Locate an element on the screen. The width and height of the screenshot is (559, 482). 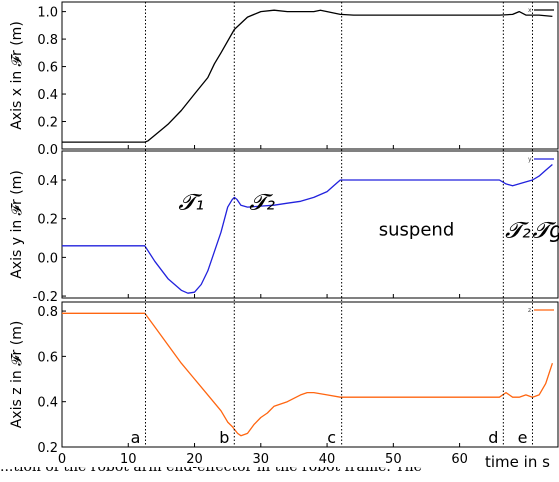
x-tick-label: 60 is located at coordinates (459, 459).